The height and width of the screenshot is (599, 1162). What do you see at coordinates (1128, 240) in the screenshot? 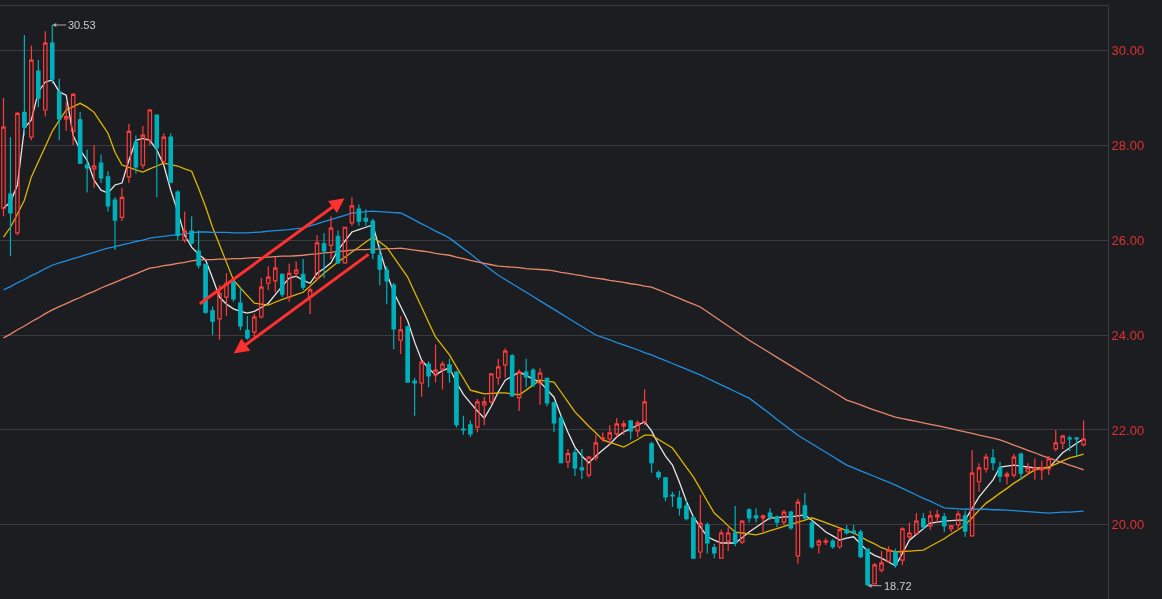
I see `y-tick-label: 26.00` at bounding box center [1128, 240].